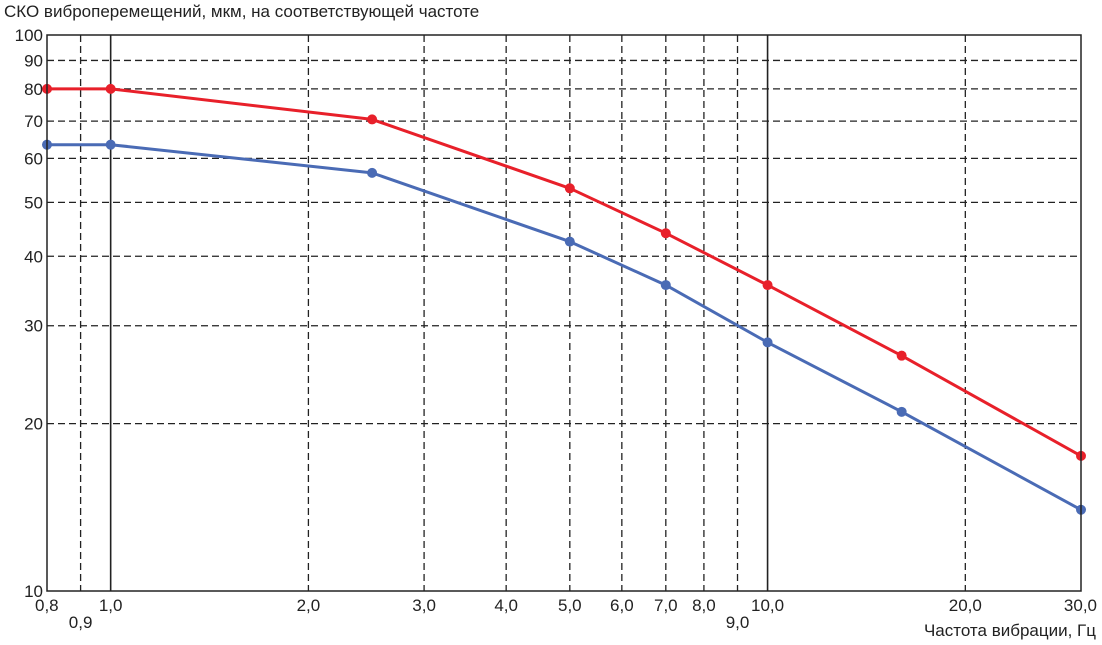 The width and height of the screenshot is (1102, 645). I want to click on y-tick-label: 10, so click(33, 591).